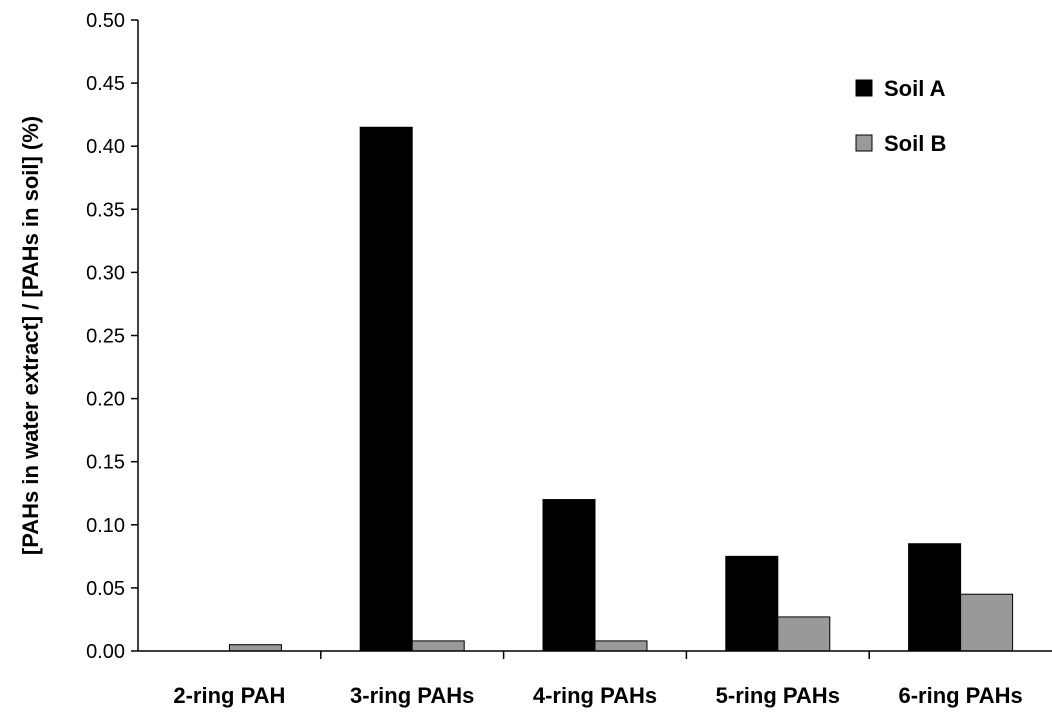  I want to click on y-tick-label: 0.30, so click(105, 273).